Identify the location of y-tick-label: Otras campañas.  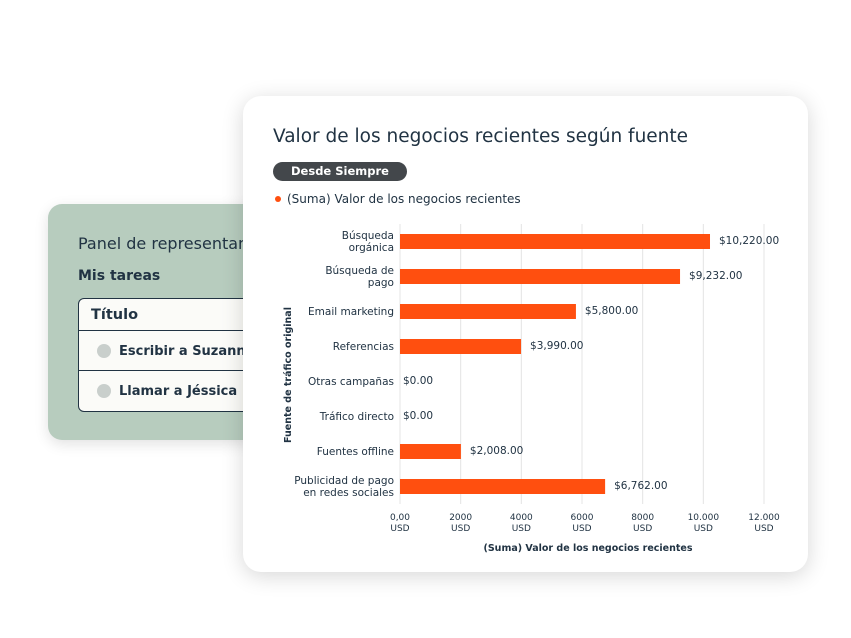
(350, 381).